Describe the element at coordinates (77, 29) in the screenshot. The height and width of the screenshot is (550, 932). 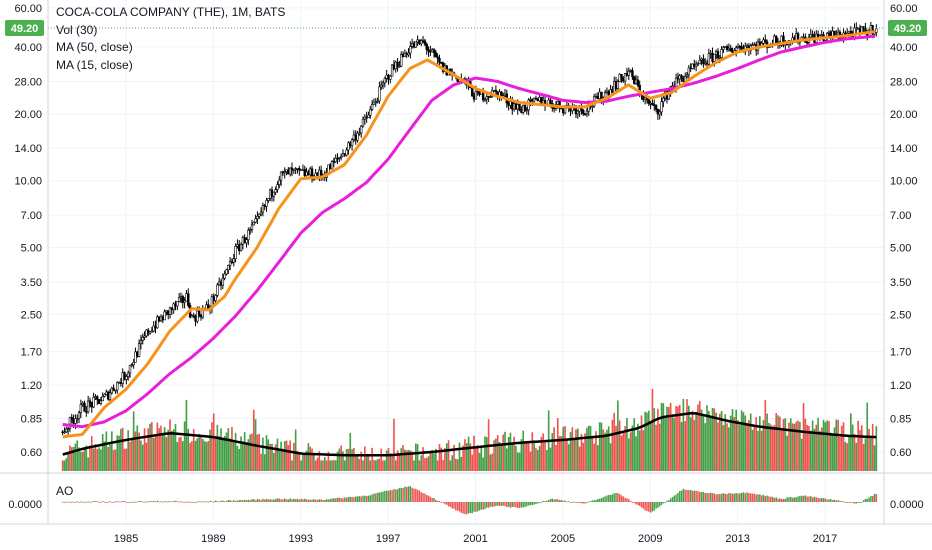
I see `volume-indicator-label: Vol (30)` at that location.